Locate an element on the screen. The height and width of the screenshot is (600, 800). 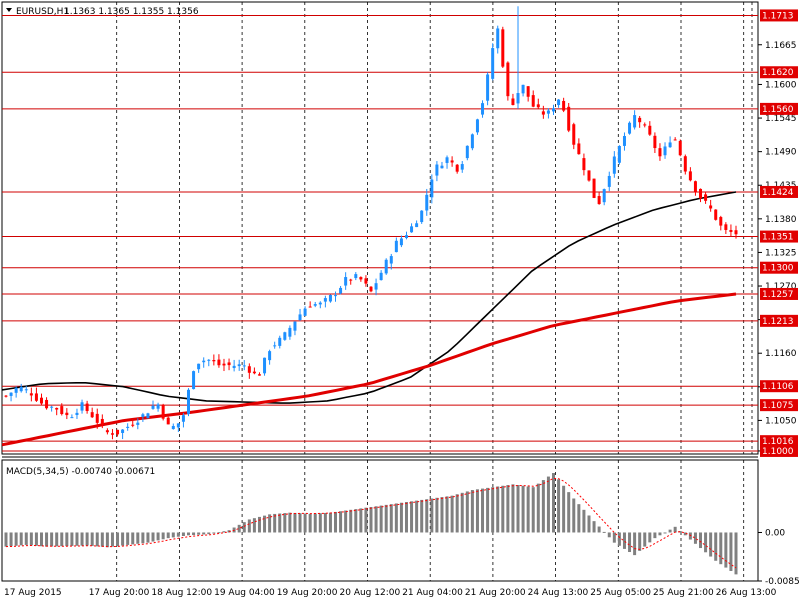
price-level-tag-label: 1.1713 is located at coordinates (778, 16).